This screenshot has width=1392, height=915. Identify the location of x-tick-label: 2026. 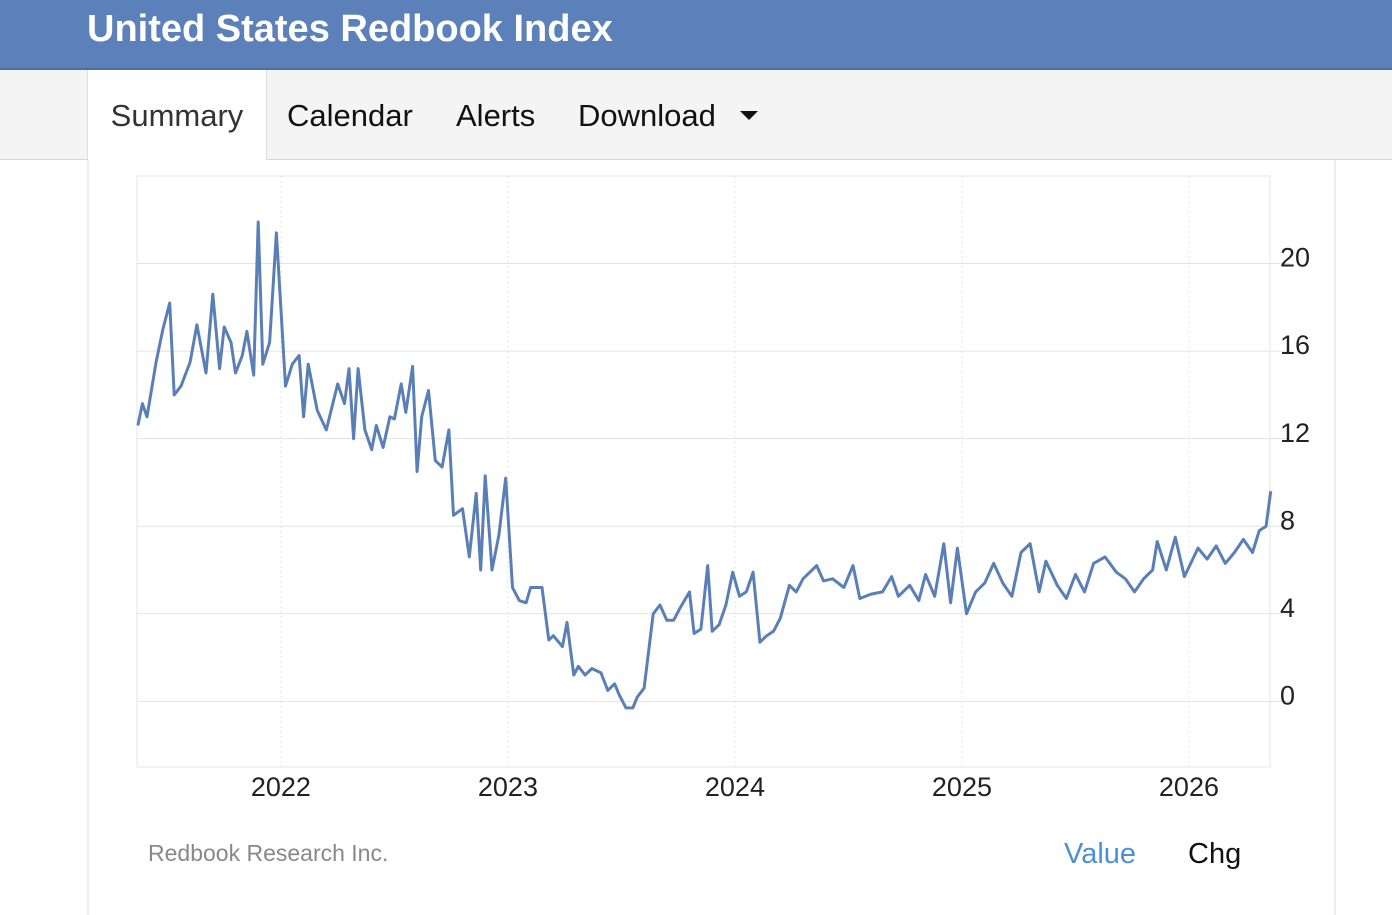
(1189, 787).